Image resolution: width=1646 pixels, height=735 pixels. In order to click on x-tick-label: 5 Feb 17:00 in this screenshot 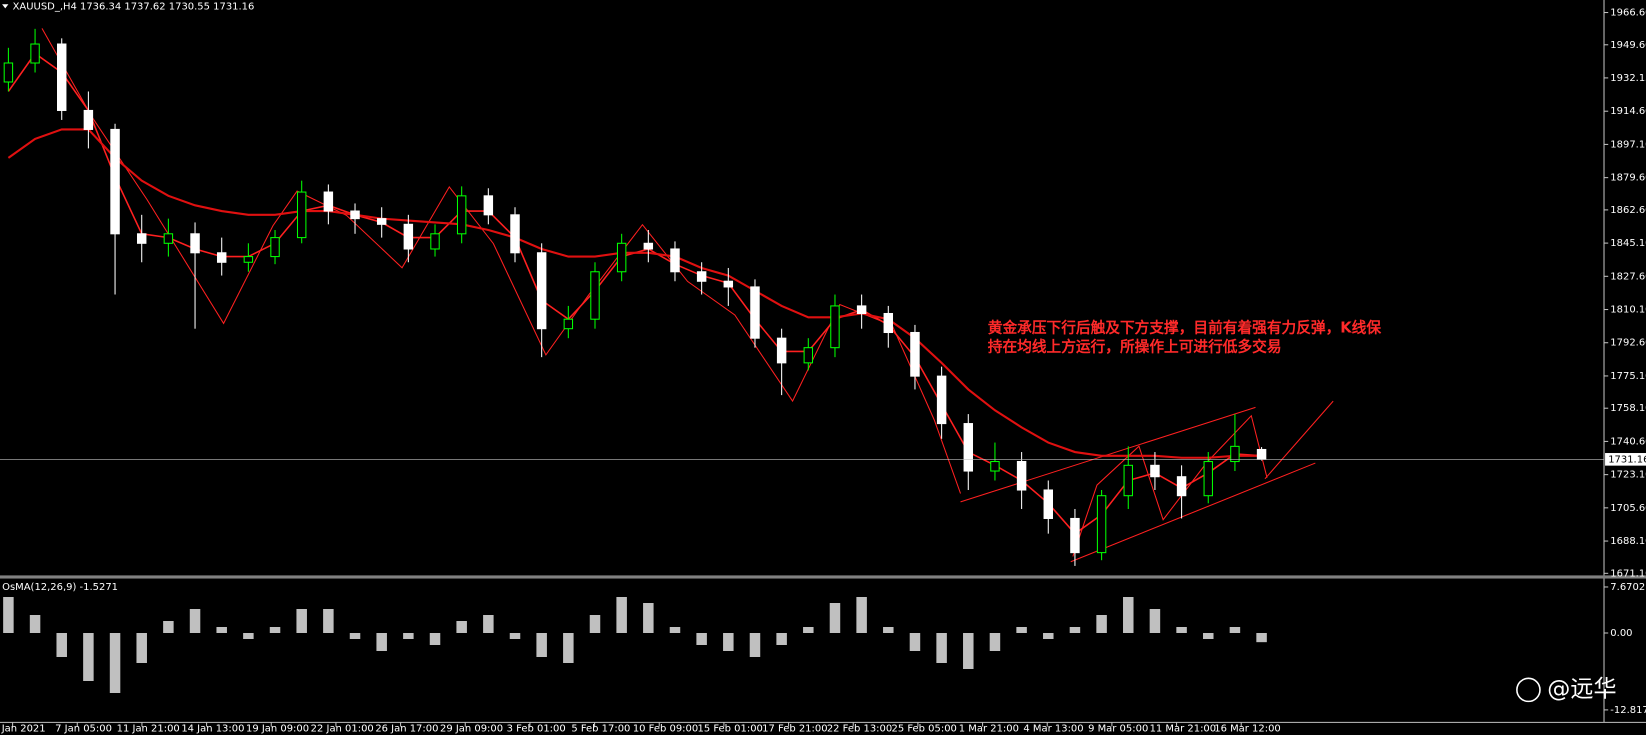, I will do `click(600, 729)`.